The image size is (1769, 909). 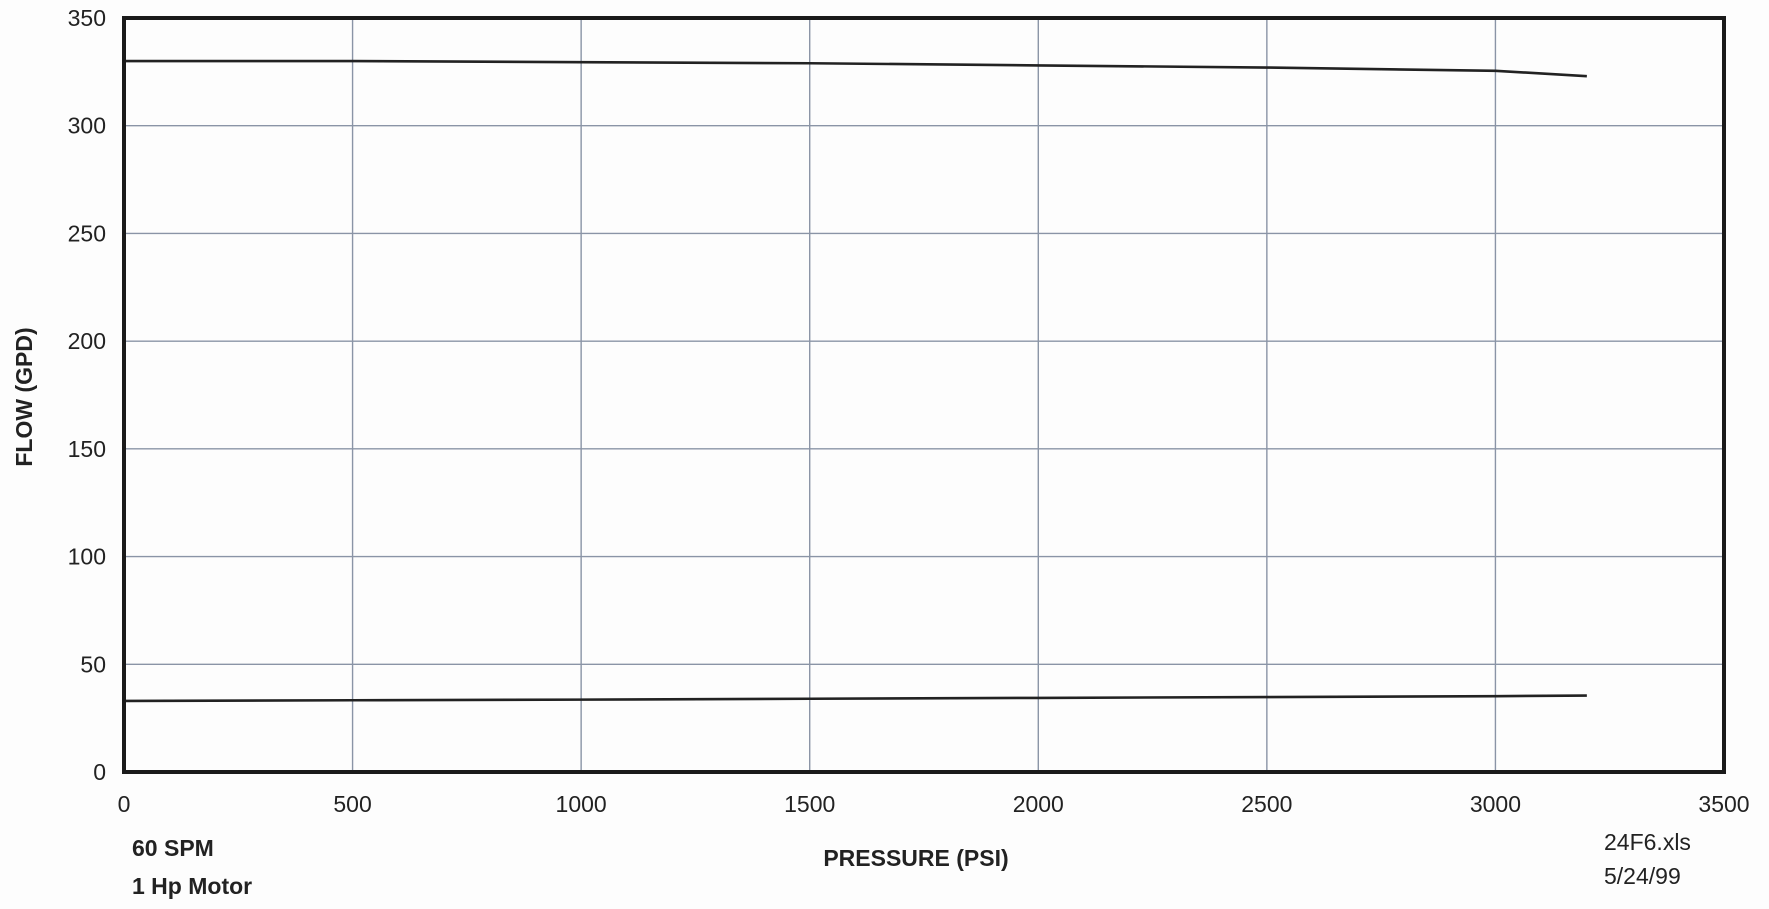 What do you see at coordinates (24, 396) in the screenshot?
I see `y-axis-title: FLOW (GPD)` at bounding box center [24, 396].